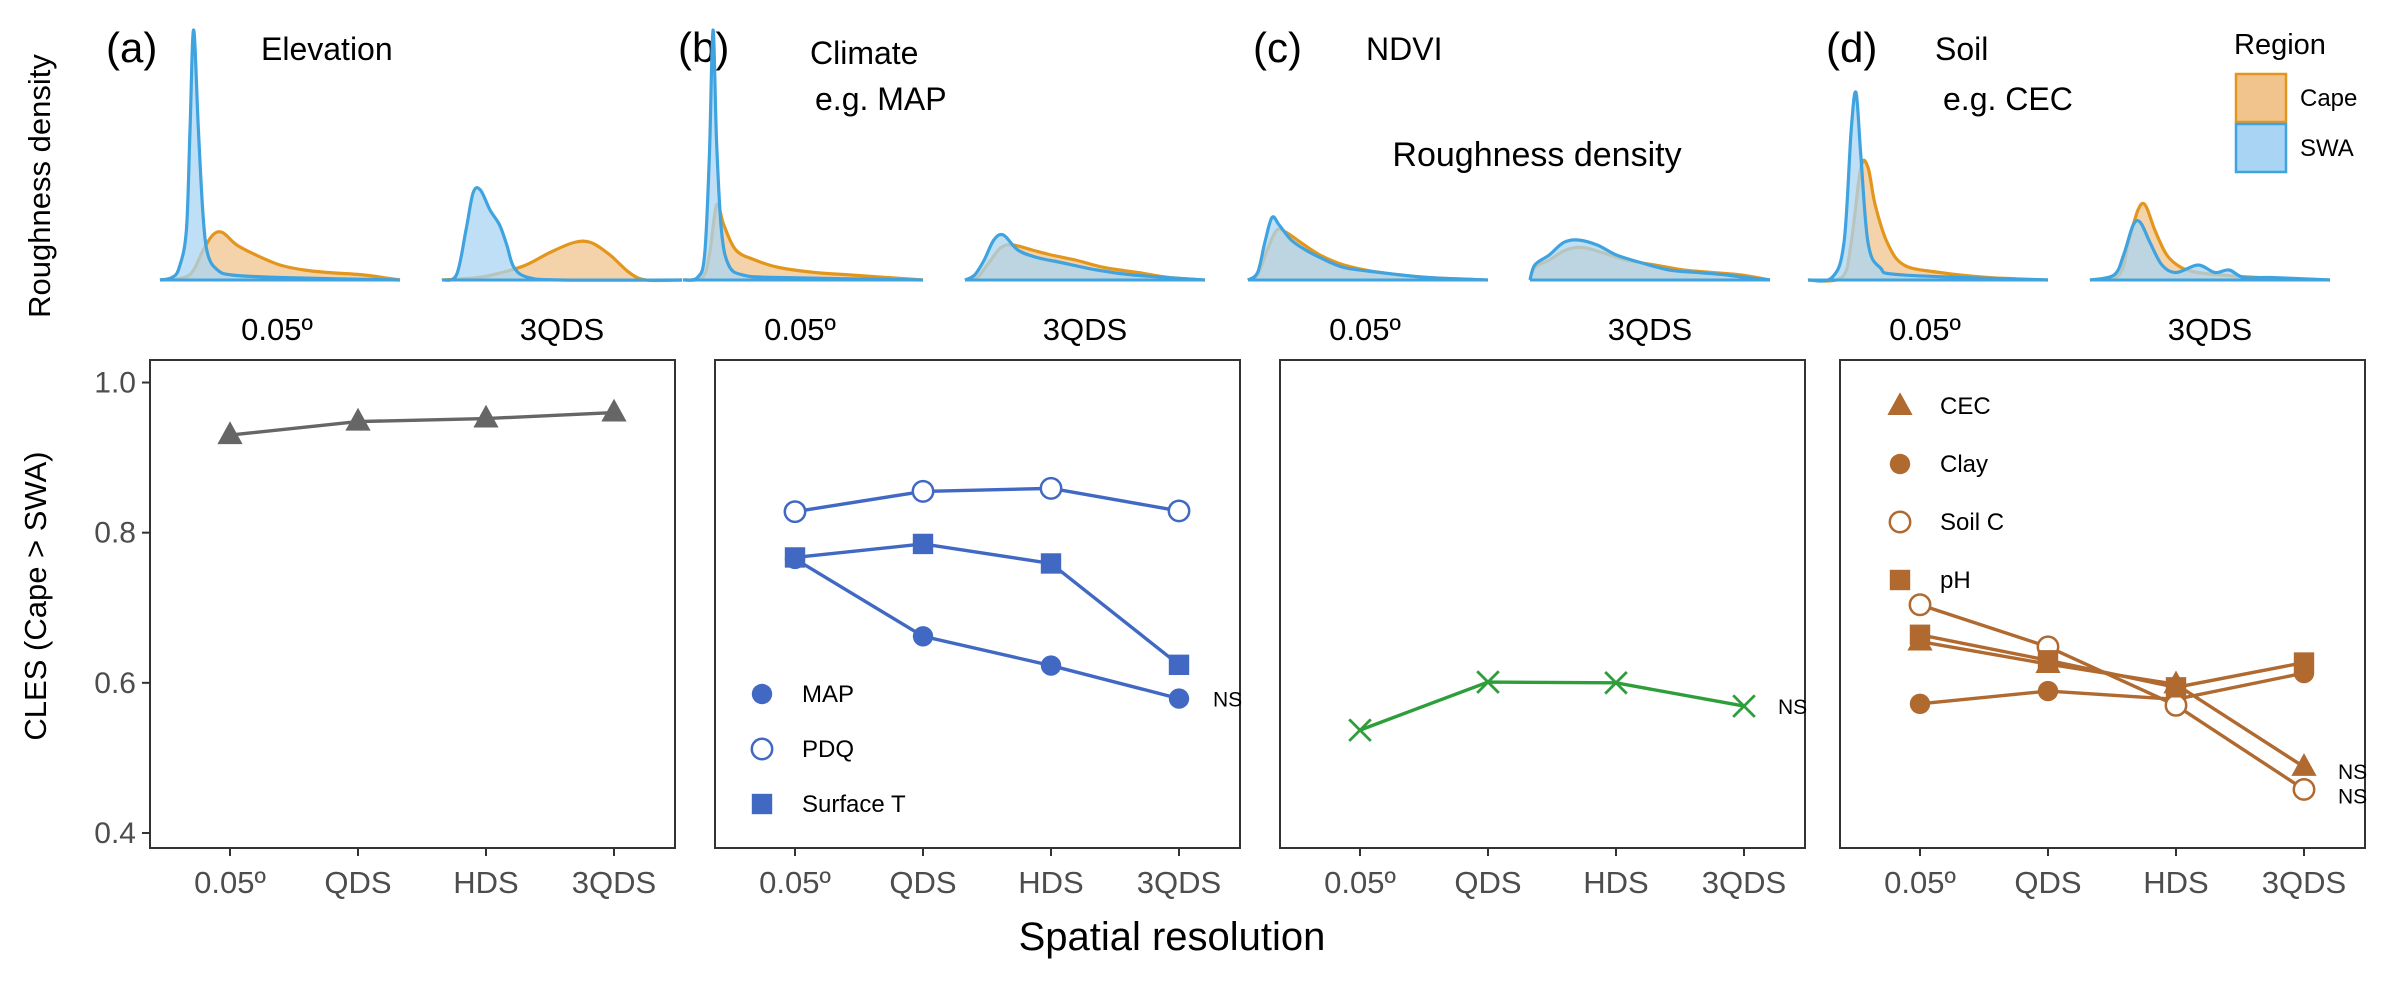 The image size is (2401, 986). I want to click on density-c-fine, so click(1368, 248).